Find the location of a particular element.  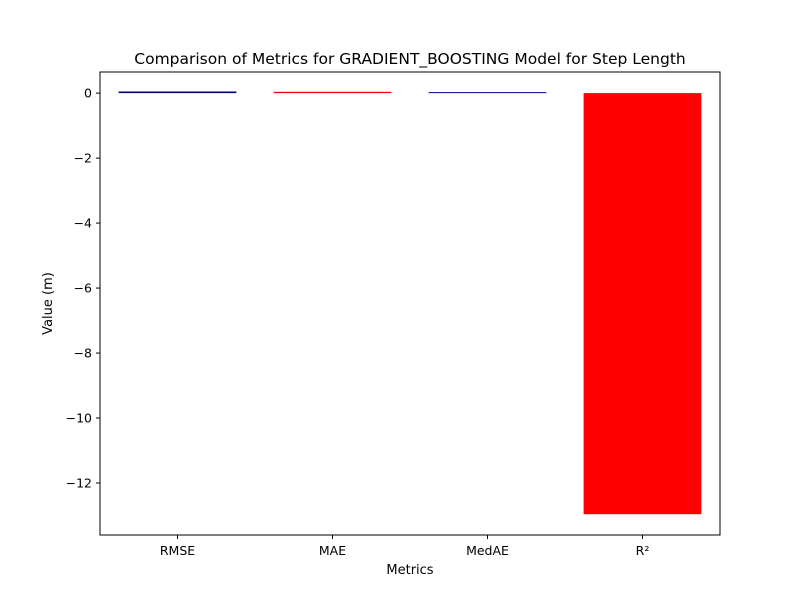

bar-rmse is located at coordinates (177, 92).